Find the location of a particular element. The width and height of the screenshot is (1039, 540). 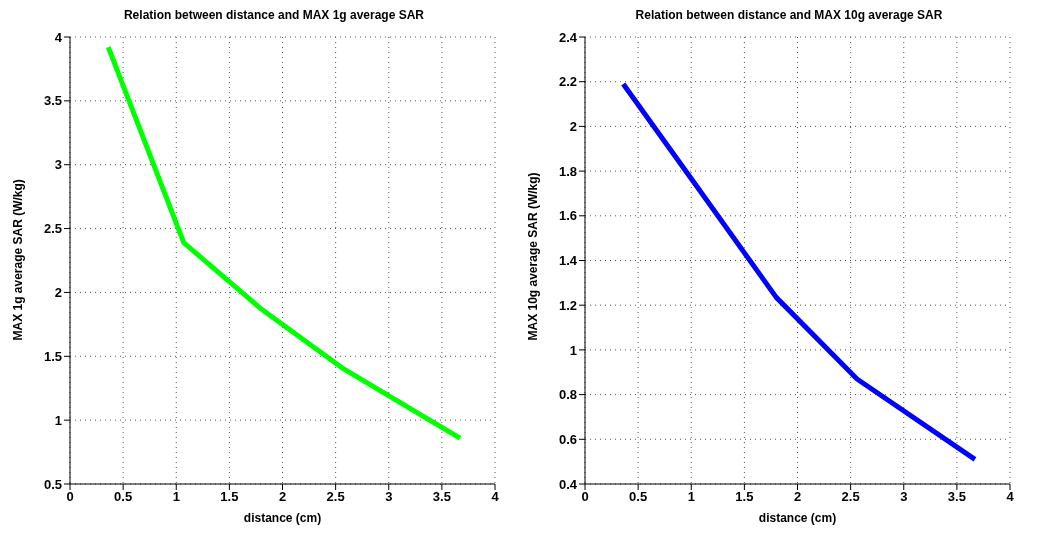

y-axis-title: MAX 10g average SAR (W/kg) is located at coordinates (533, 256).